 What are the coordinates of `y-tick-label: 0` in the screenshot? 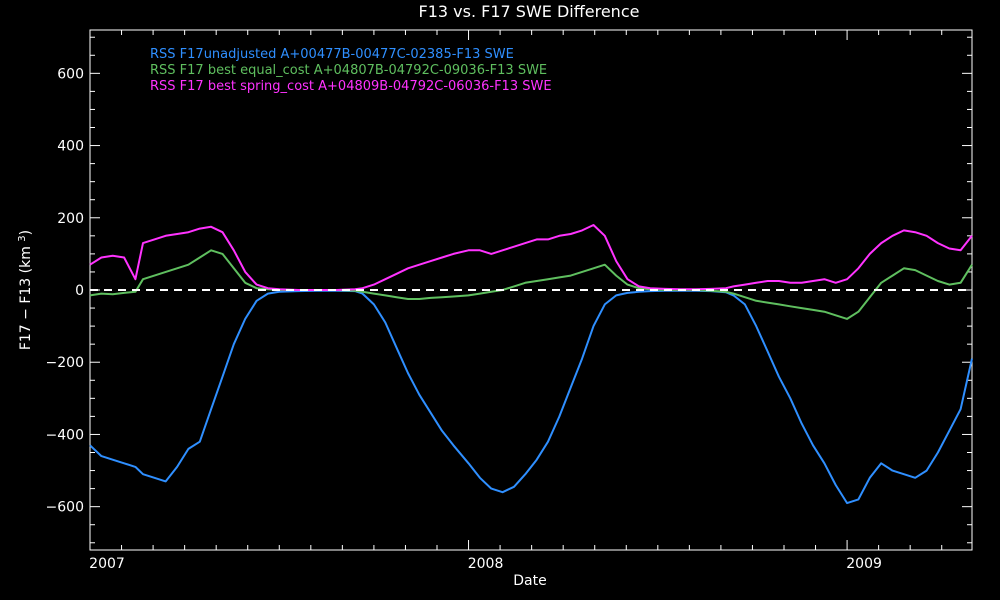 It's located at (79, 291).